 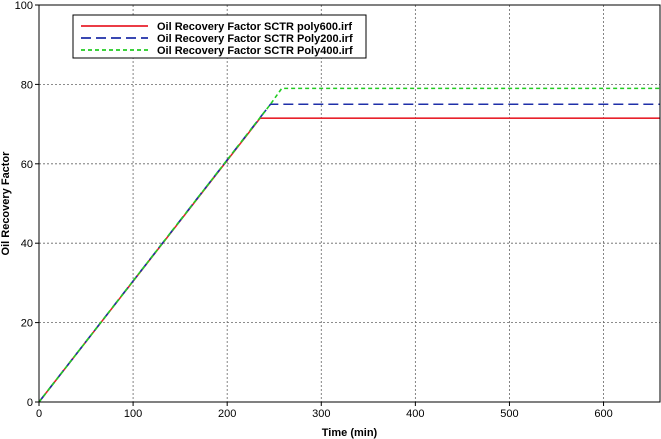 I want to click on legend-label-1: Oil Recovery Factor SCTR poly600.irf, so click(x=254, y=27).